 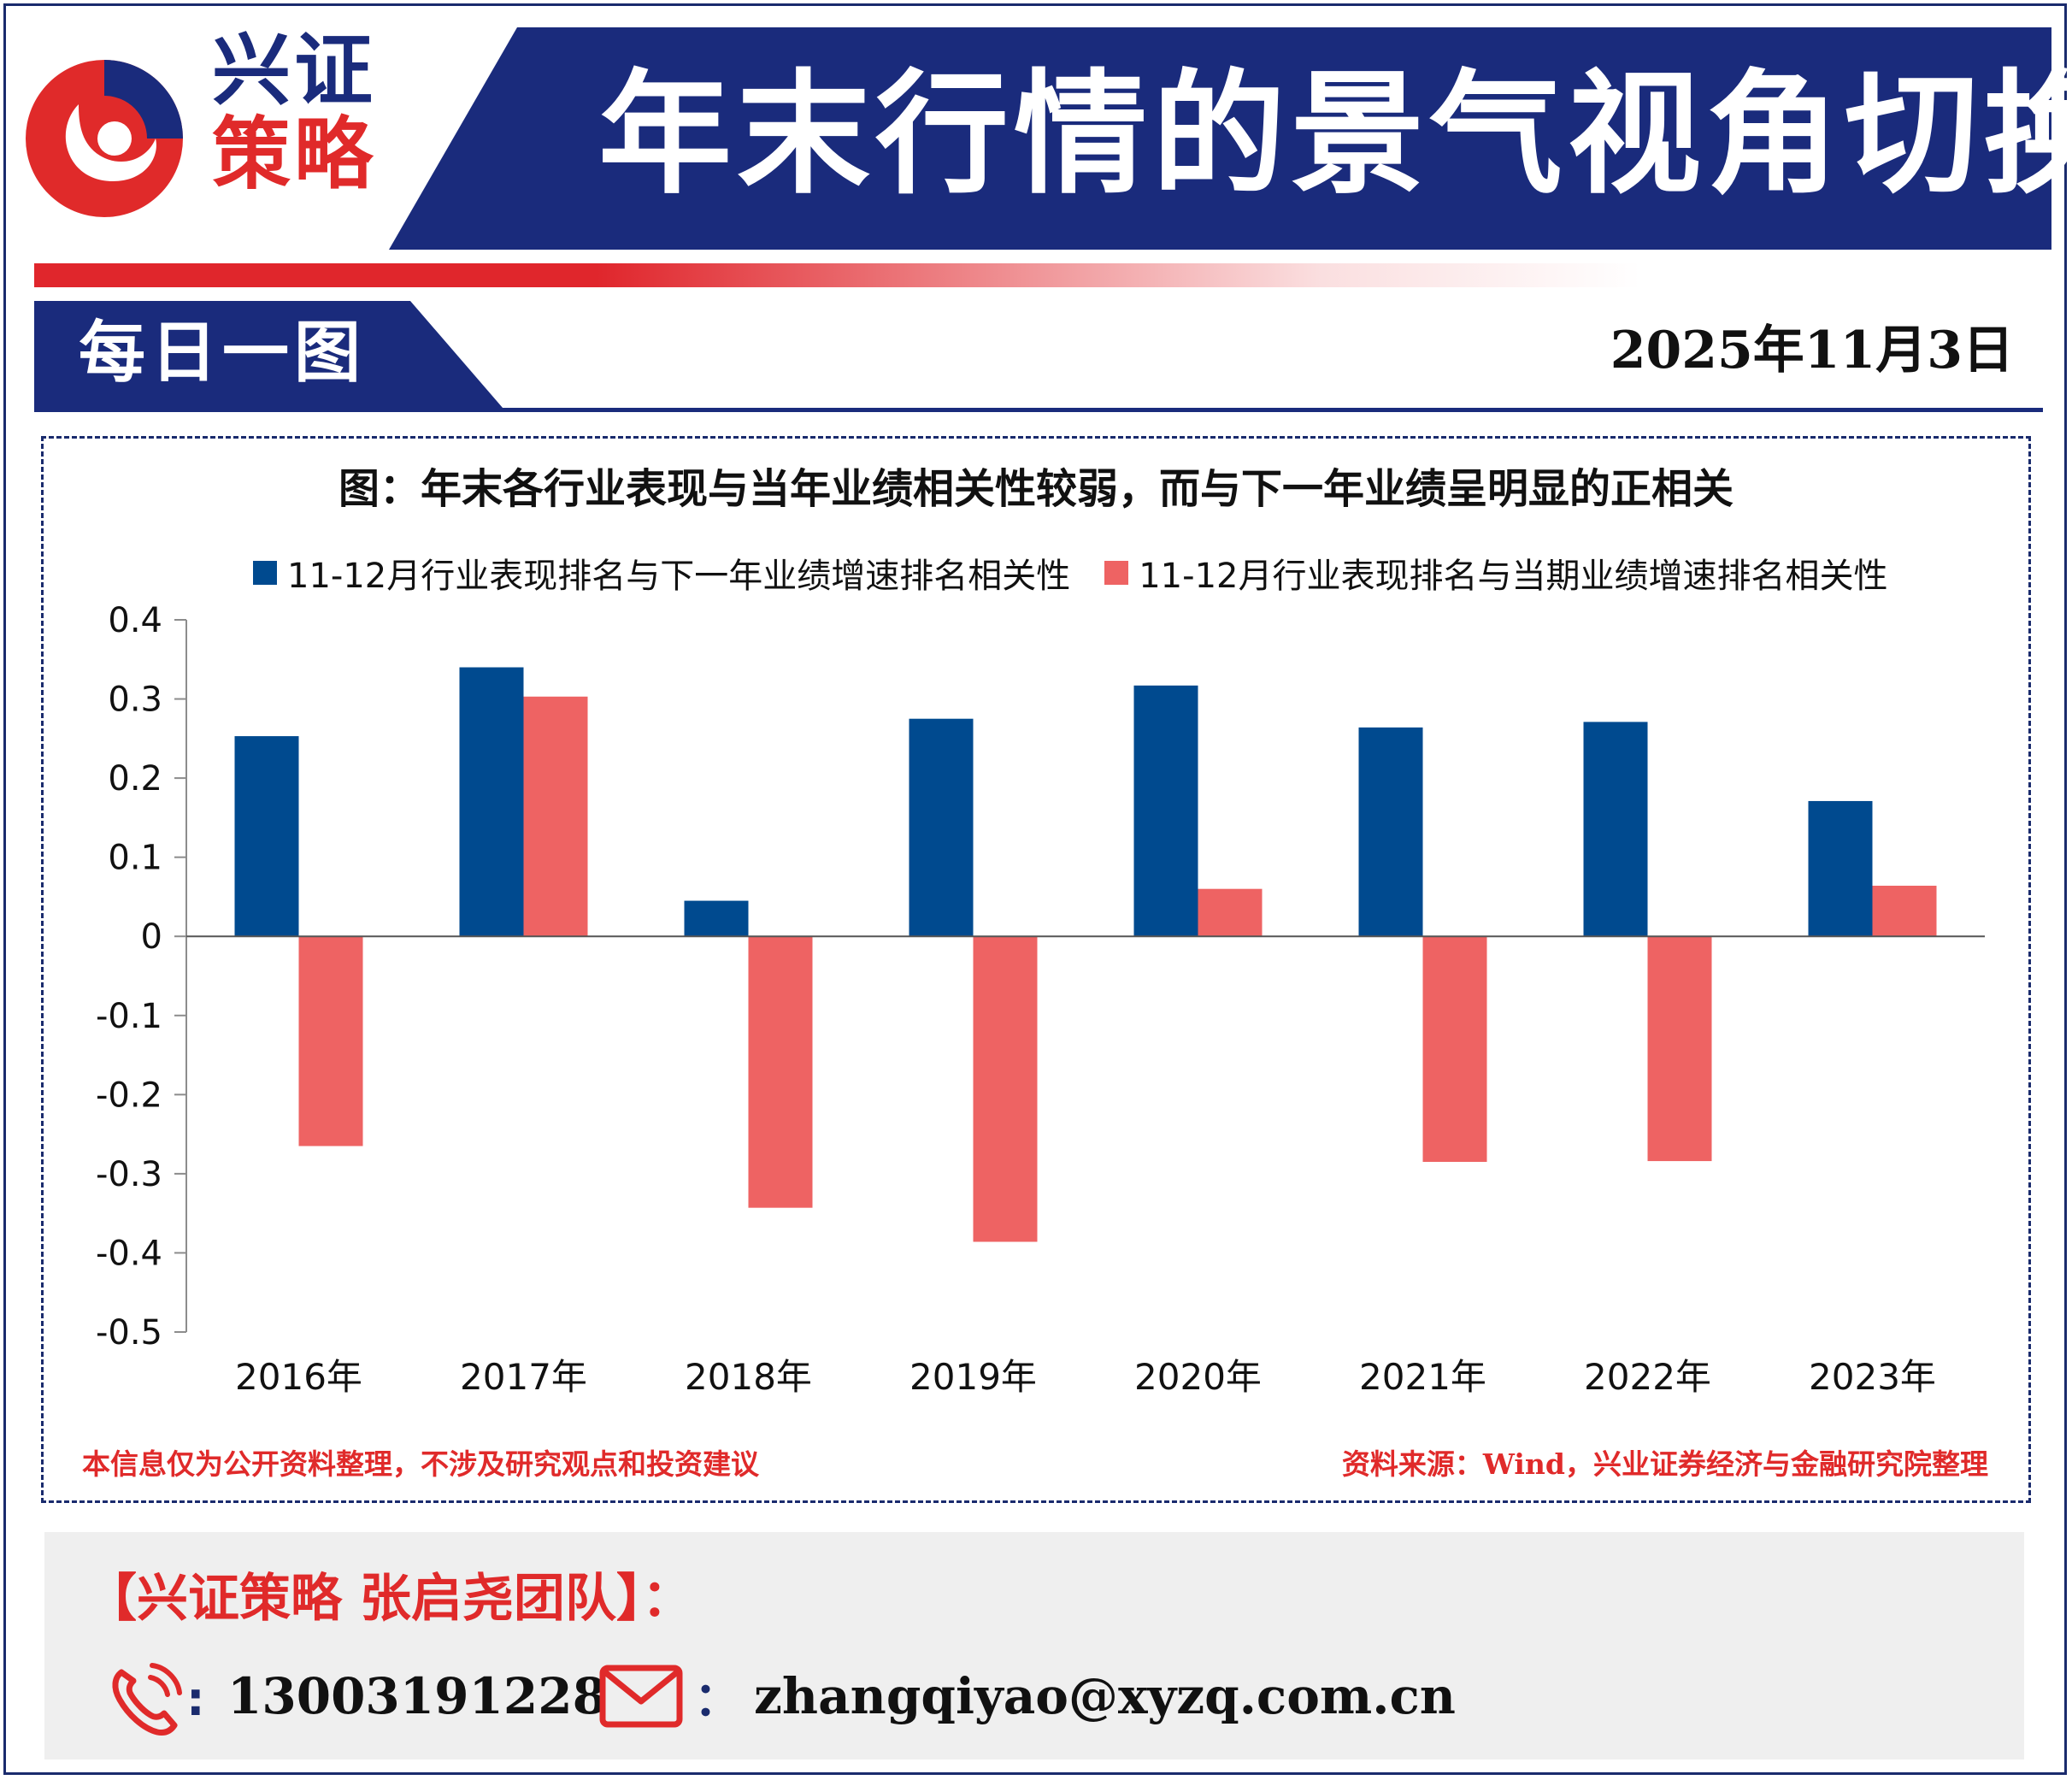 I want to click on report-date: 2025年11月3日, so click(x=1812, y=350).